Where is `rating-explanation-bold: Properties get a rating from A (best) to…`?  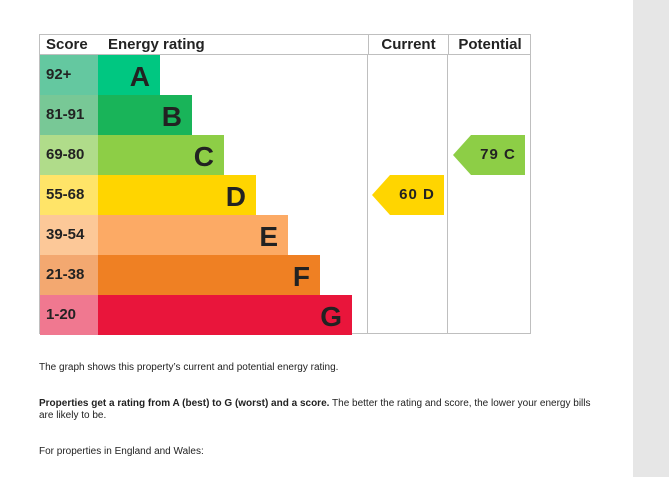 rating-explanation-bold: Properties get a rating from A (best) to… is located at coordinates (184, 403).